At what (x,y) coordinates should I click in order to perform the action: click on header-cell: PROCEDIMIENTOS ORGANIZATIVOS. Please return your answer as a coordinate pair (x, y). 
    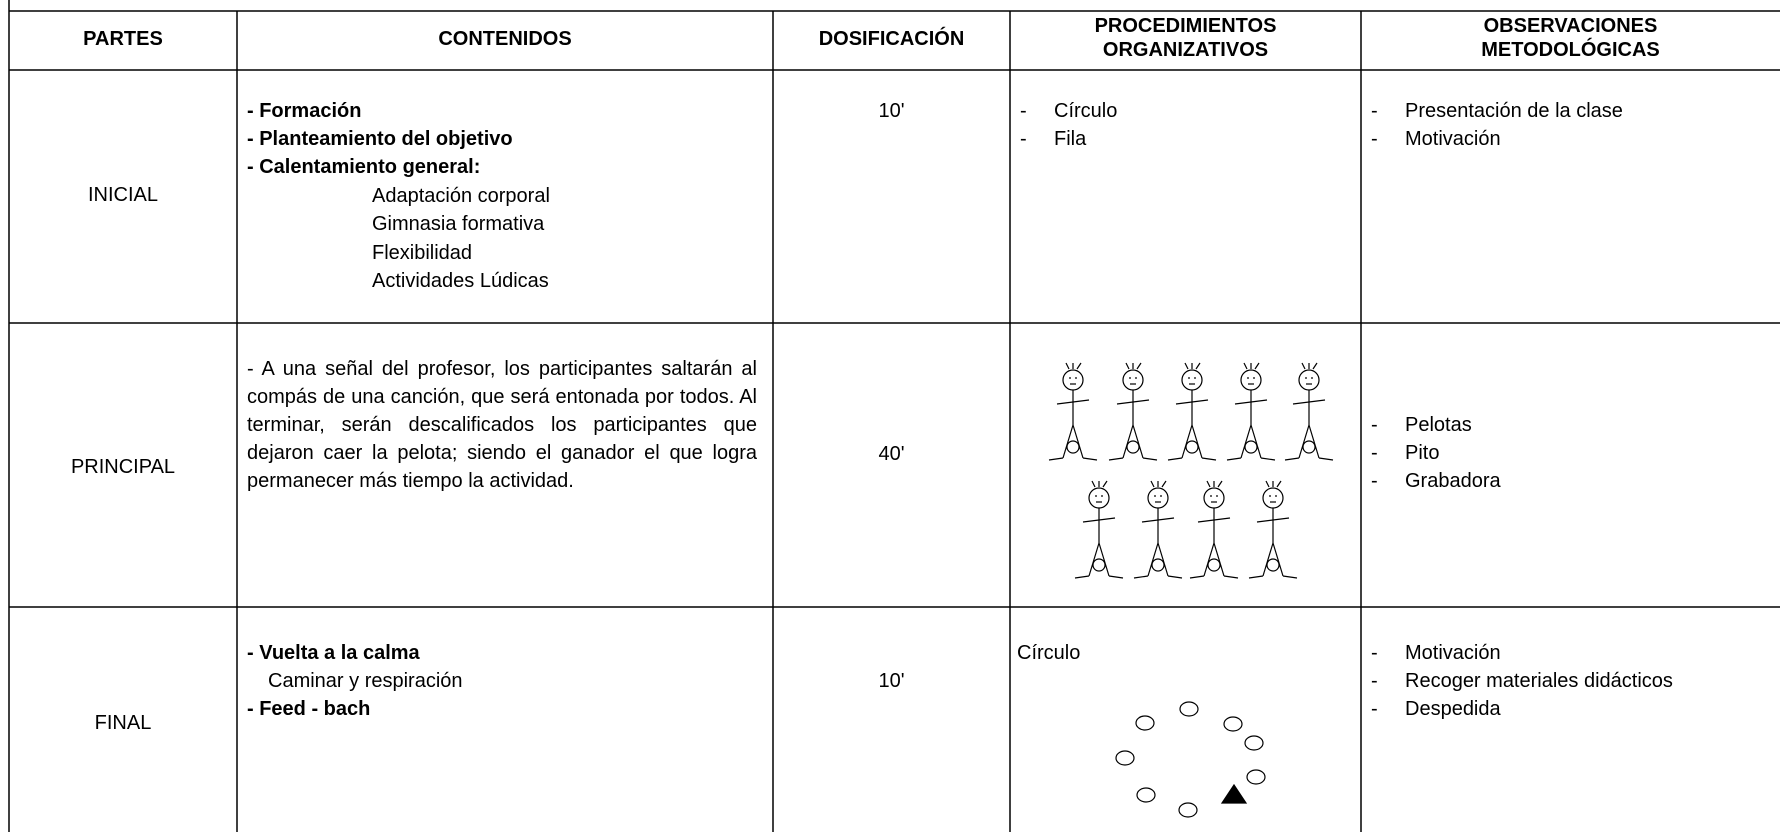
    Looking at the image, I should click on (1185, 38).